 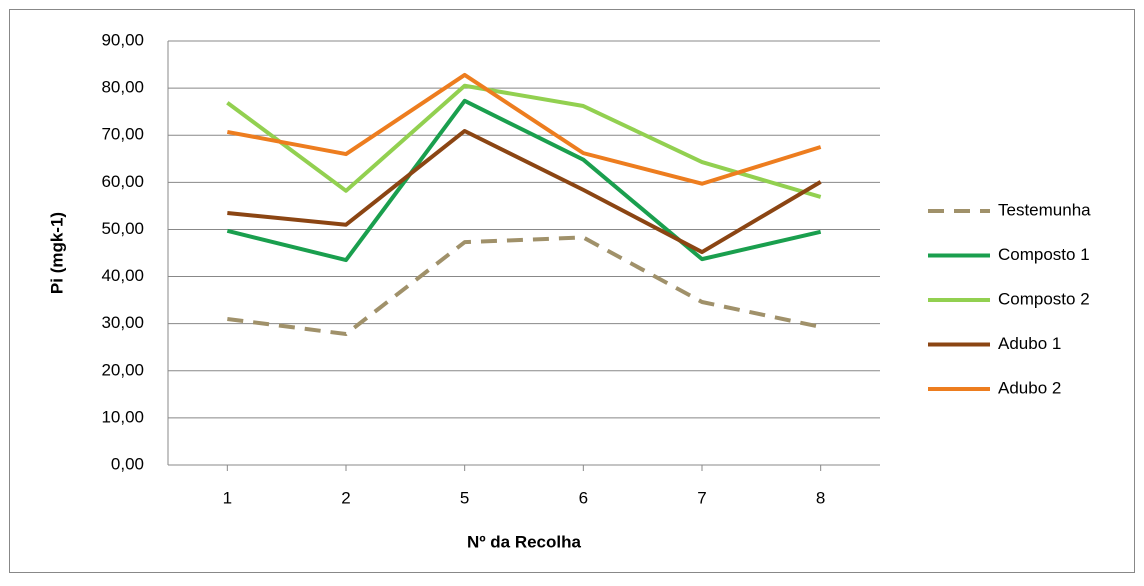 I want to click on x-axis-label: Nº da Recolha, so click(x=524, y=541).